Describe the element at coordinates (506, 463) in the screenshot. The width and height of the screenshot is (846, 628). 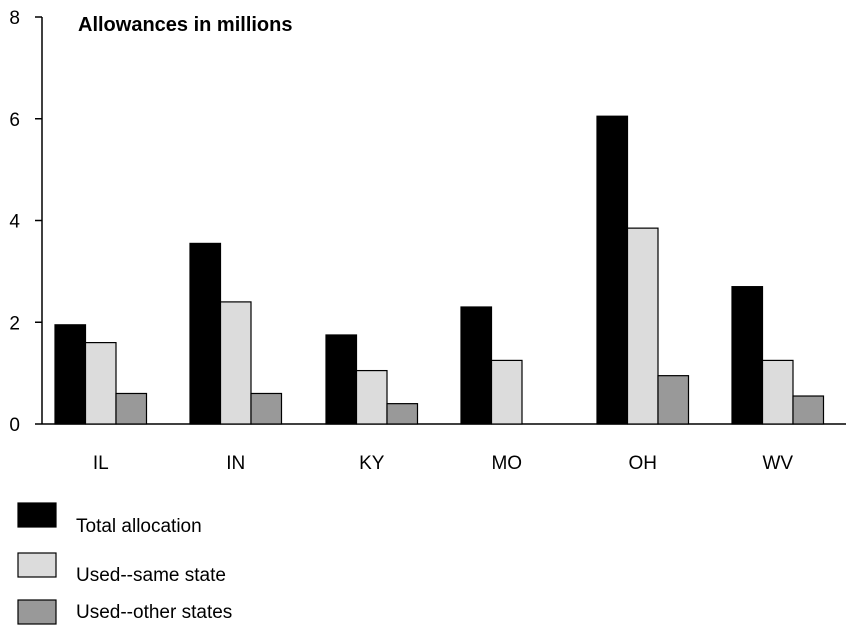
I see `x-tick-label: MO` at that location.